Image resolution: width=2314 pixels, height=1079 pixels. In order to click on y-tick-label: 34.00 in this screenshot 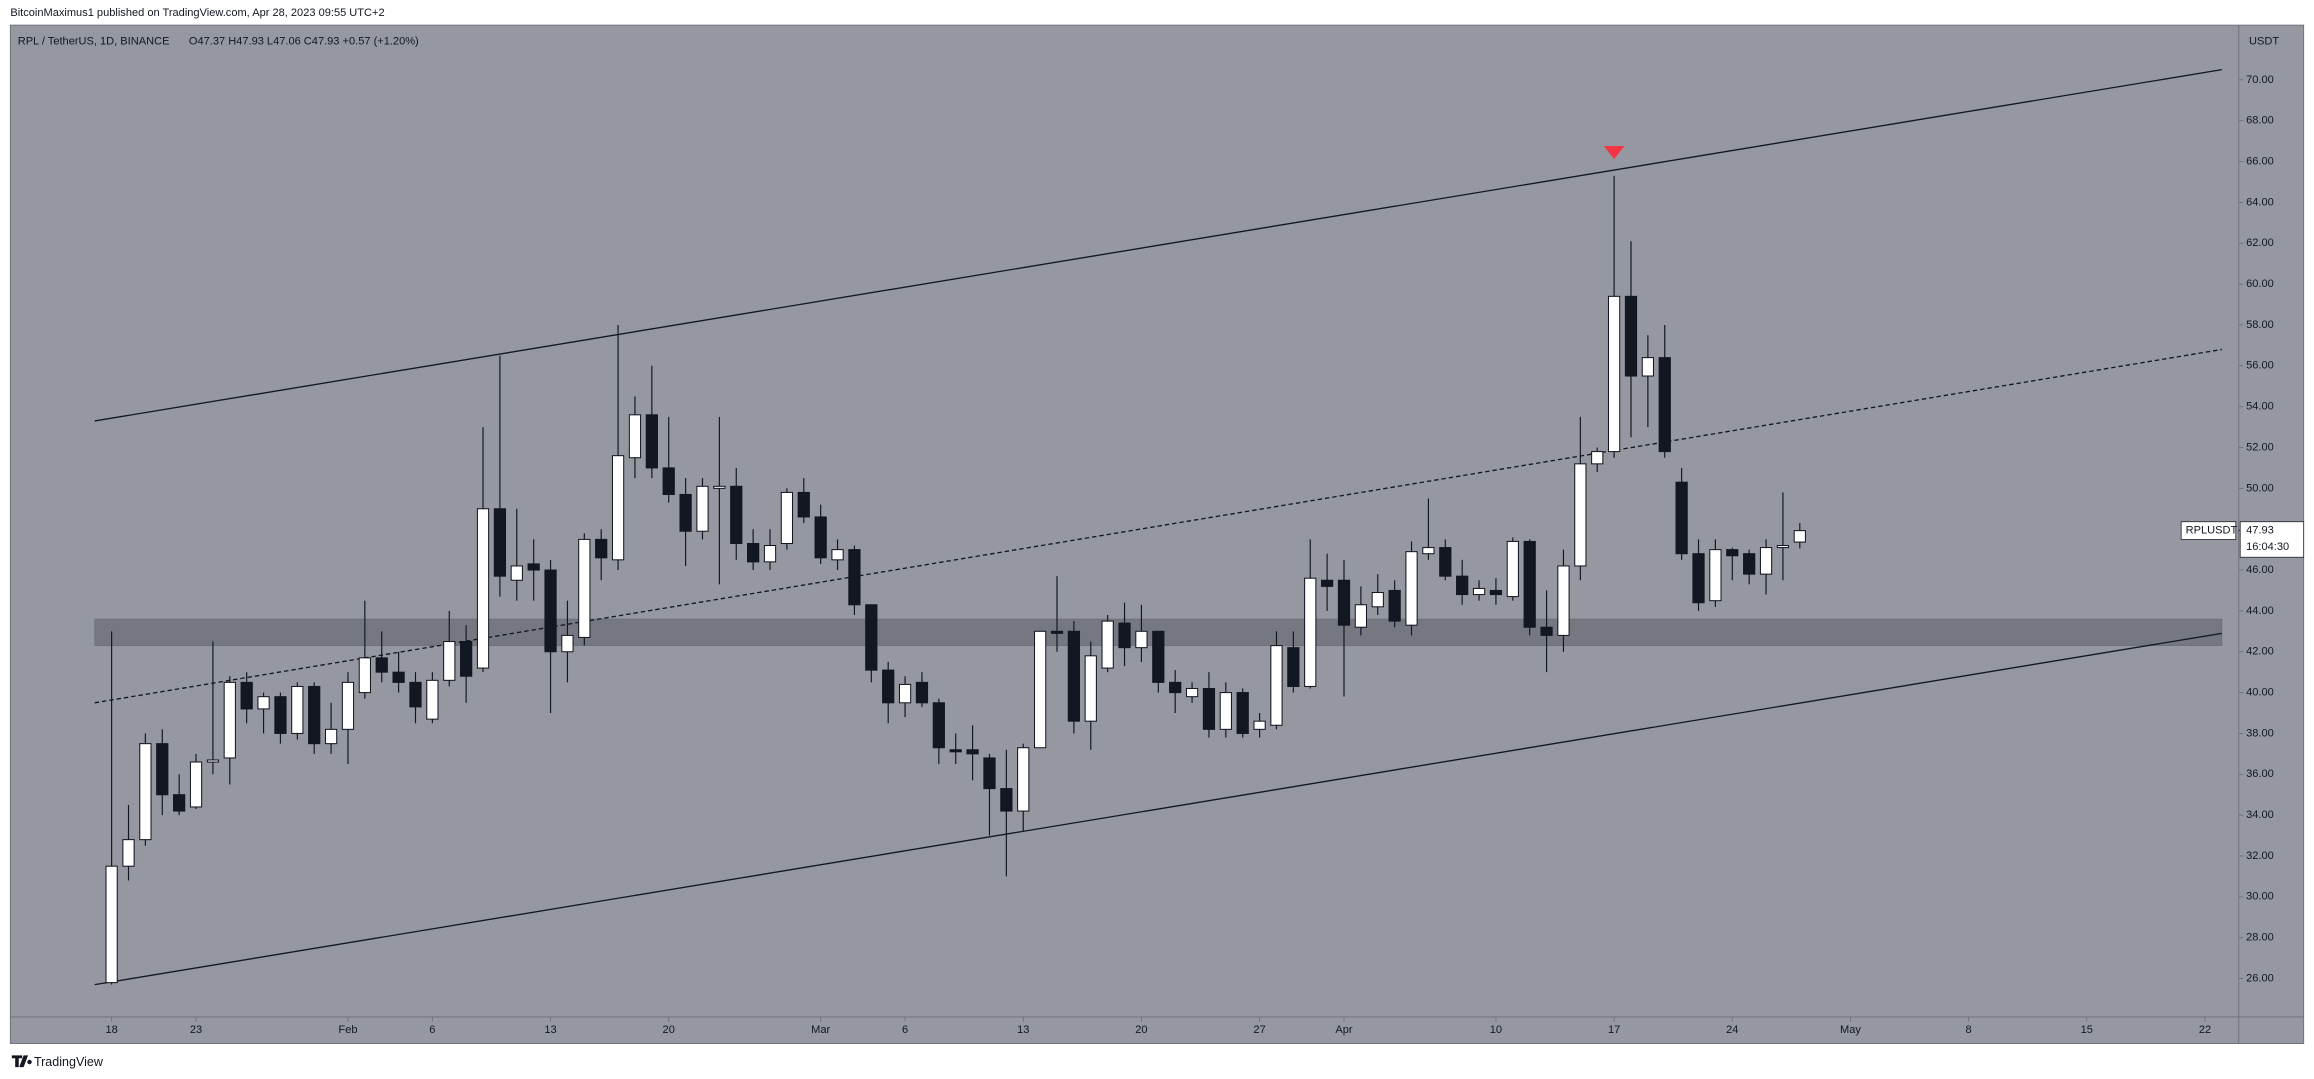, I will do `click(2260, 815)`.